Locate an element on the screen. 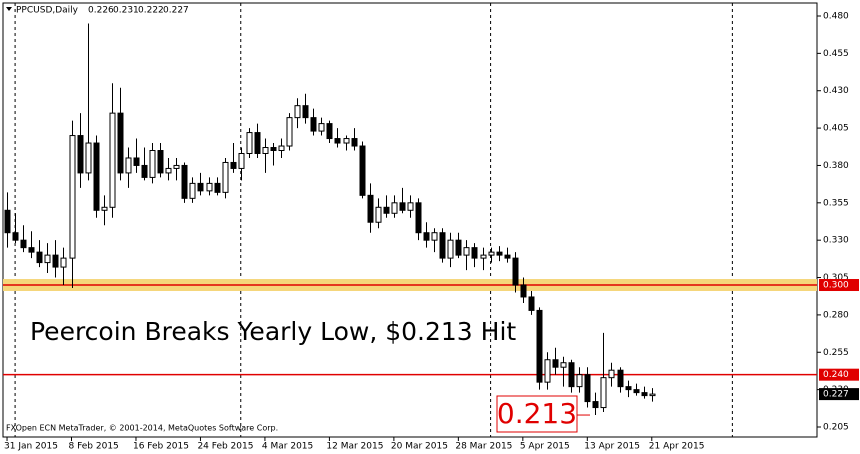 This screenshot has width=860, height=454. last-price-label: 0.227 is located at coordinates (836, 395).